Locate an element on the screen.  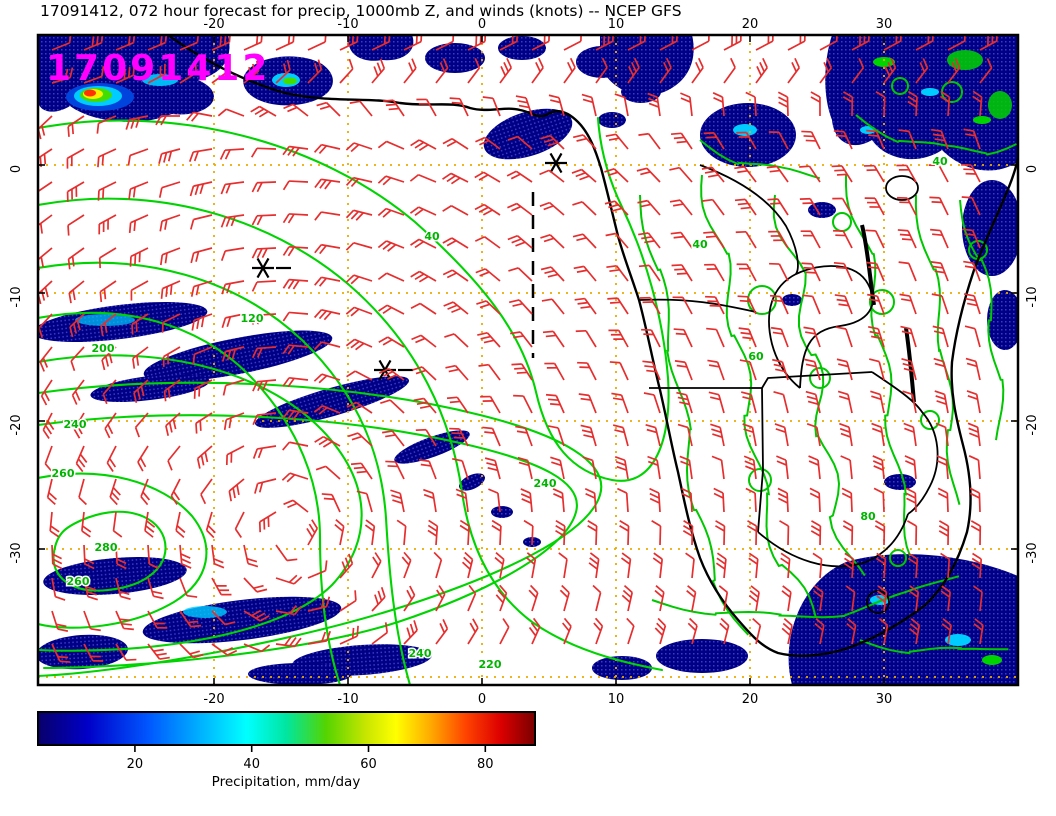
axis-label-bottom: 30 is located at coordinates (884, 699).